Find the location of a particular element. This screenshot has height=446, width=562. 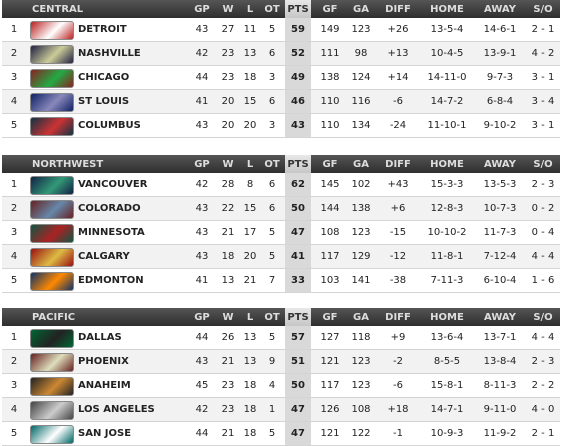

stat: 13-9-1 is located at coordinates (500, 53).